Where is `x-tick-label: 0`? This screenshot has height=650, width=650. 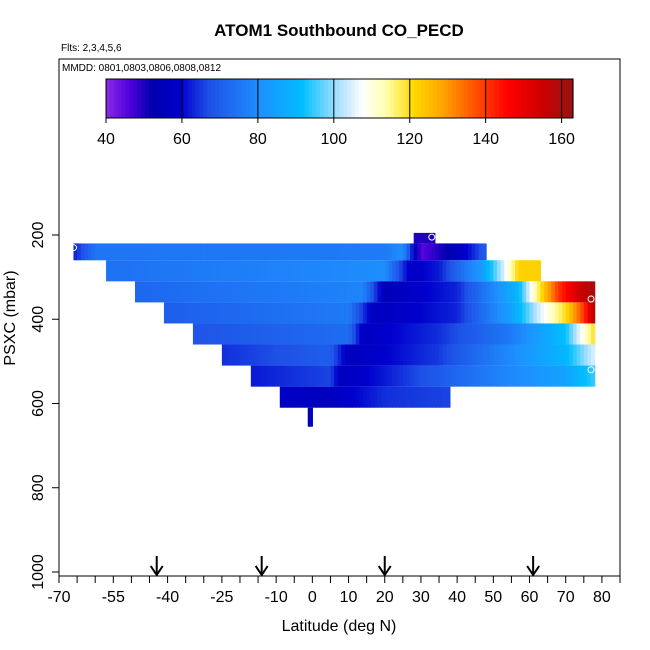
x-tick-label: 0 is located at coordinates (312, 597).